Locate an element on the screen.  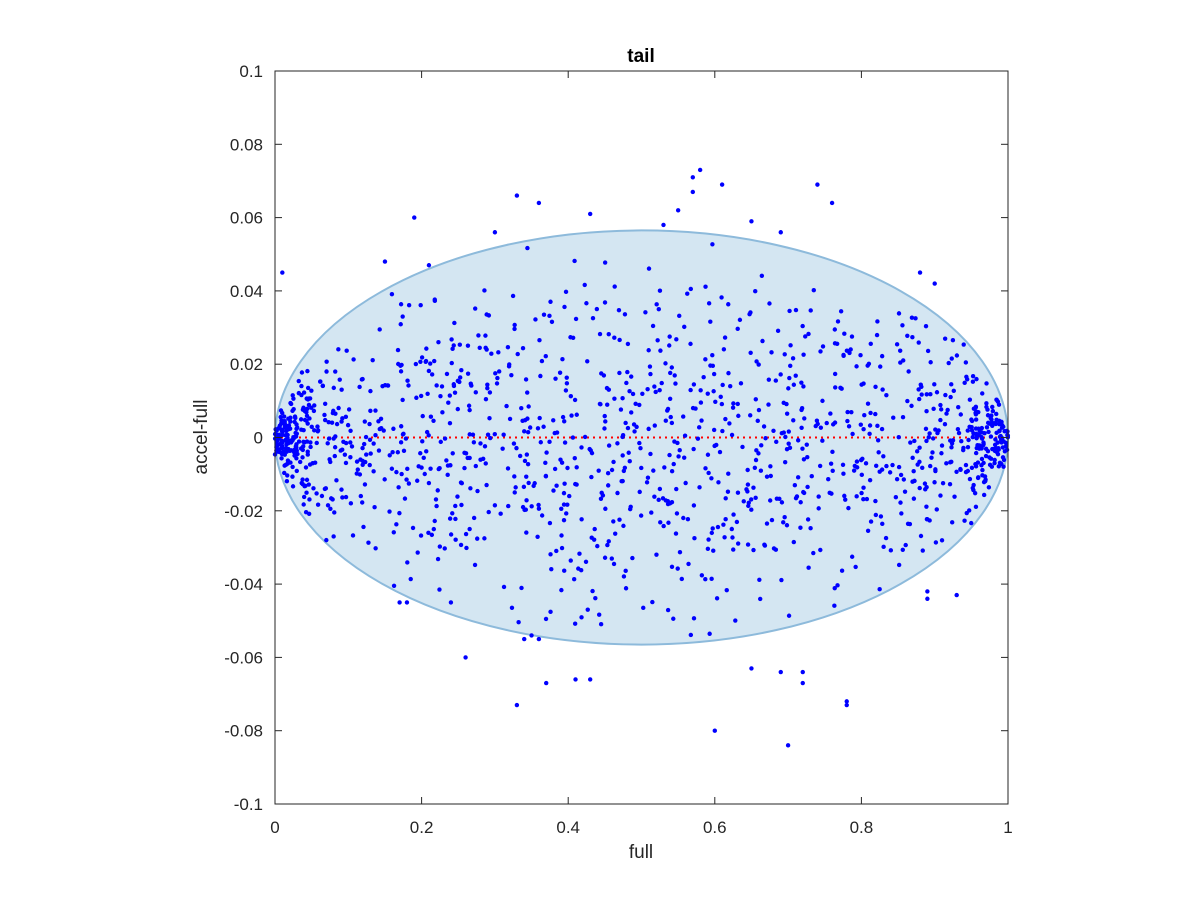
y-tick-label: 0.1 is located at coordinates (251, 71).